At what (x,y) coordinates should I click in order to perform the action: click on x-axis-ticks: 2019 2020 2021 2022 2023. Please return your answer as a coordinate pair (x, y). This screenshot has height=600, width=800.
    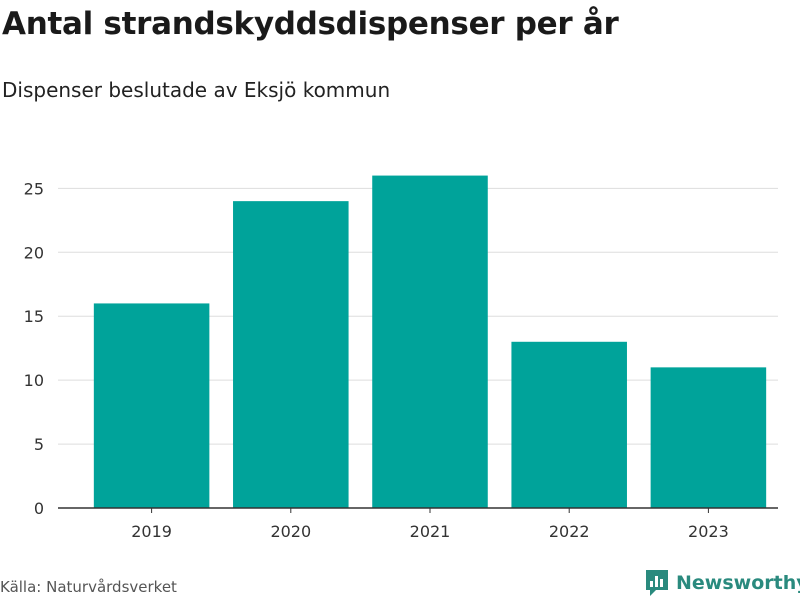
    Looking at the image, I should click on (430, 524).